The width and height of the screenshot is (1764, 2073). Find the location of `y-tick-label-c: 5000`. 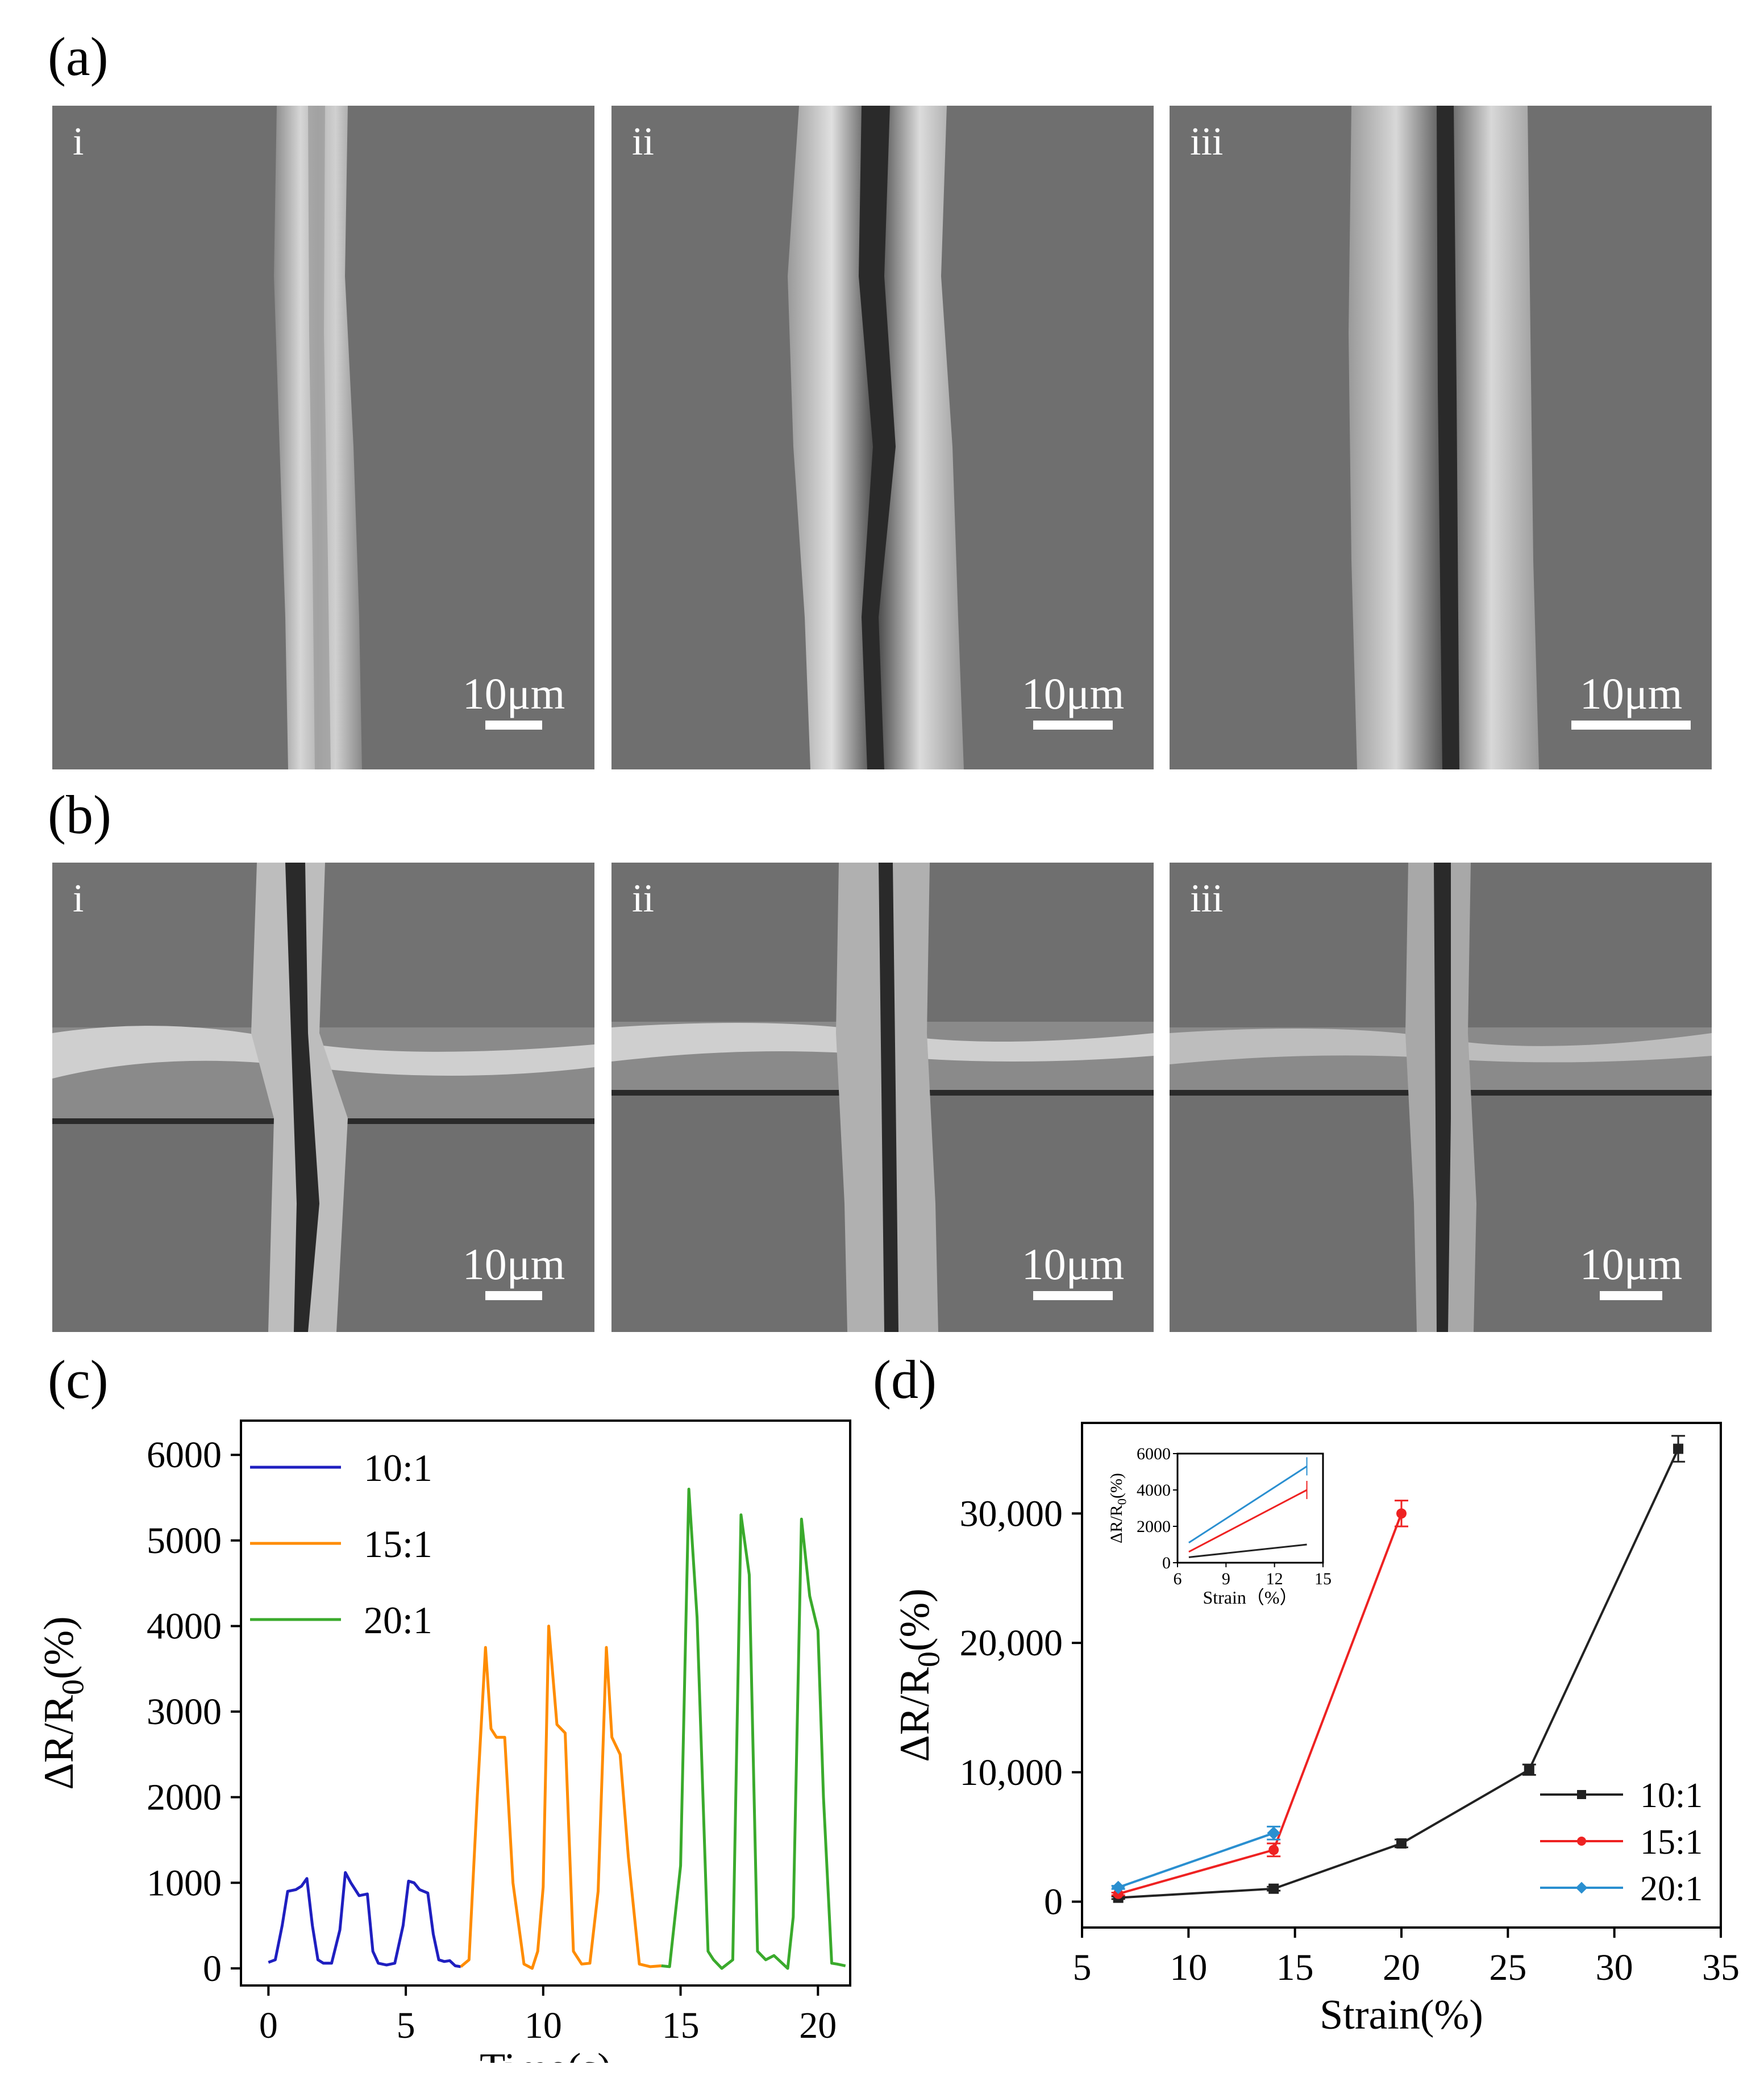

y-tick-label-c: 5000 is located at coordinates (184, 1541).